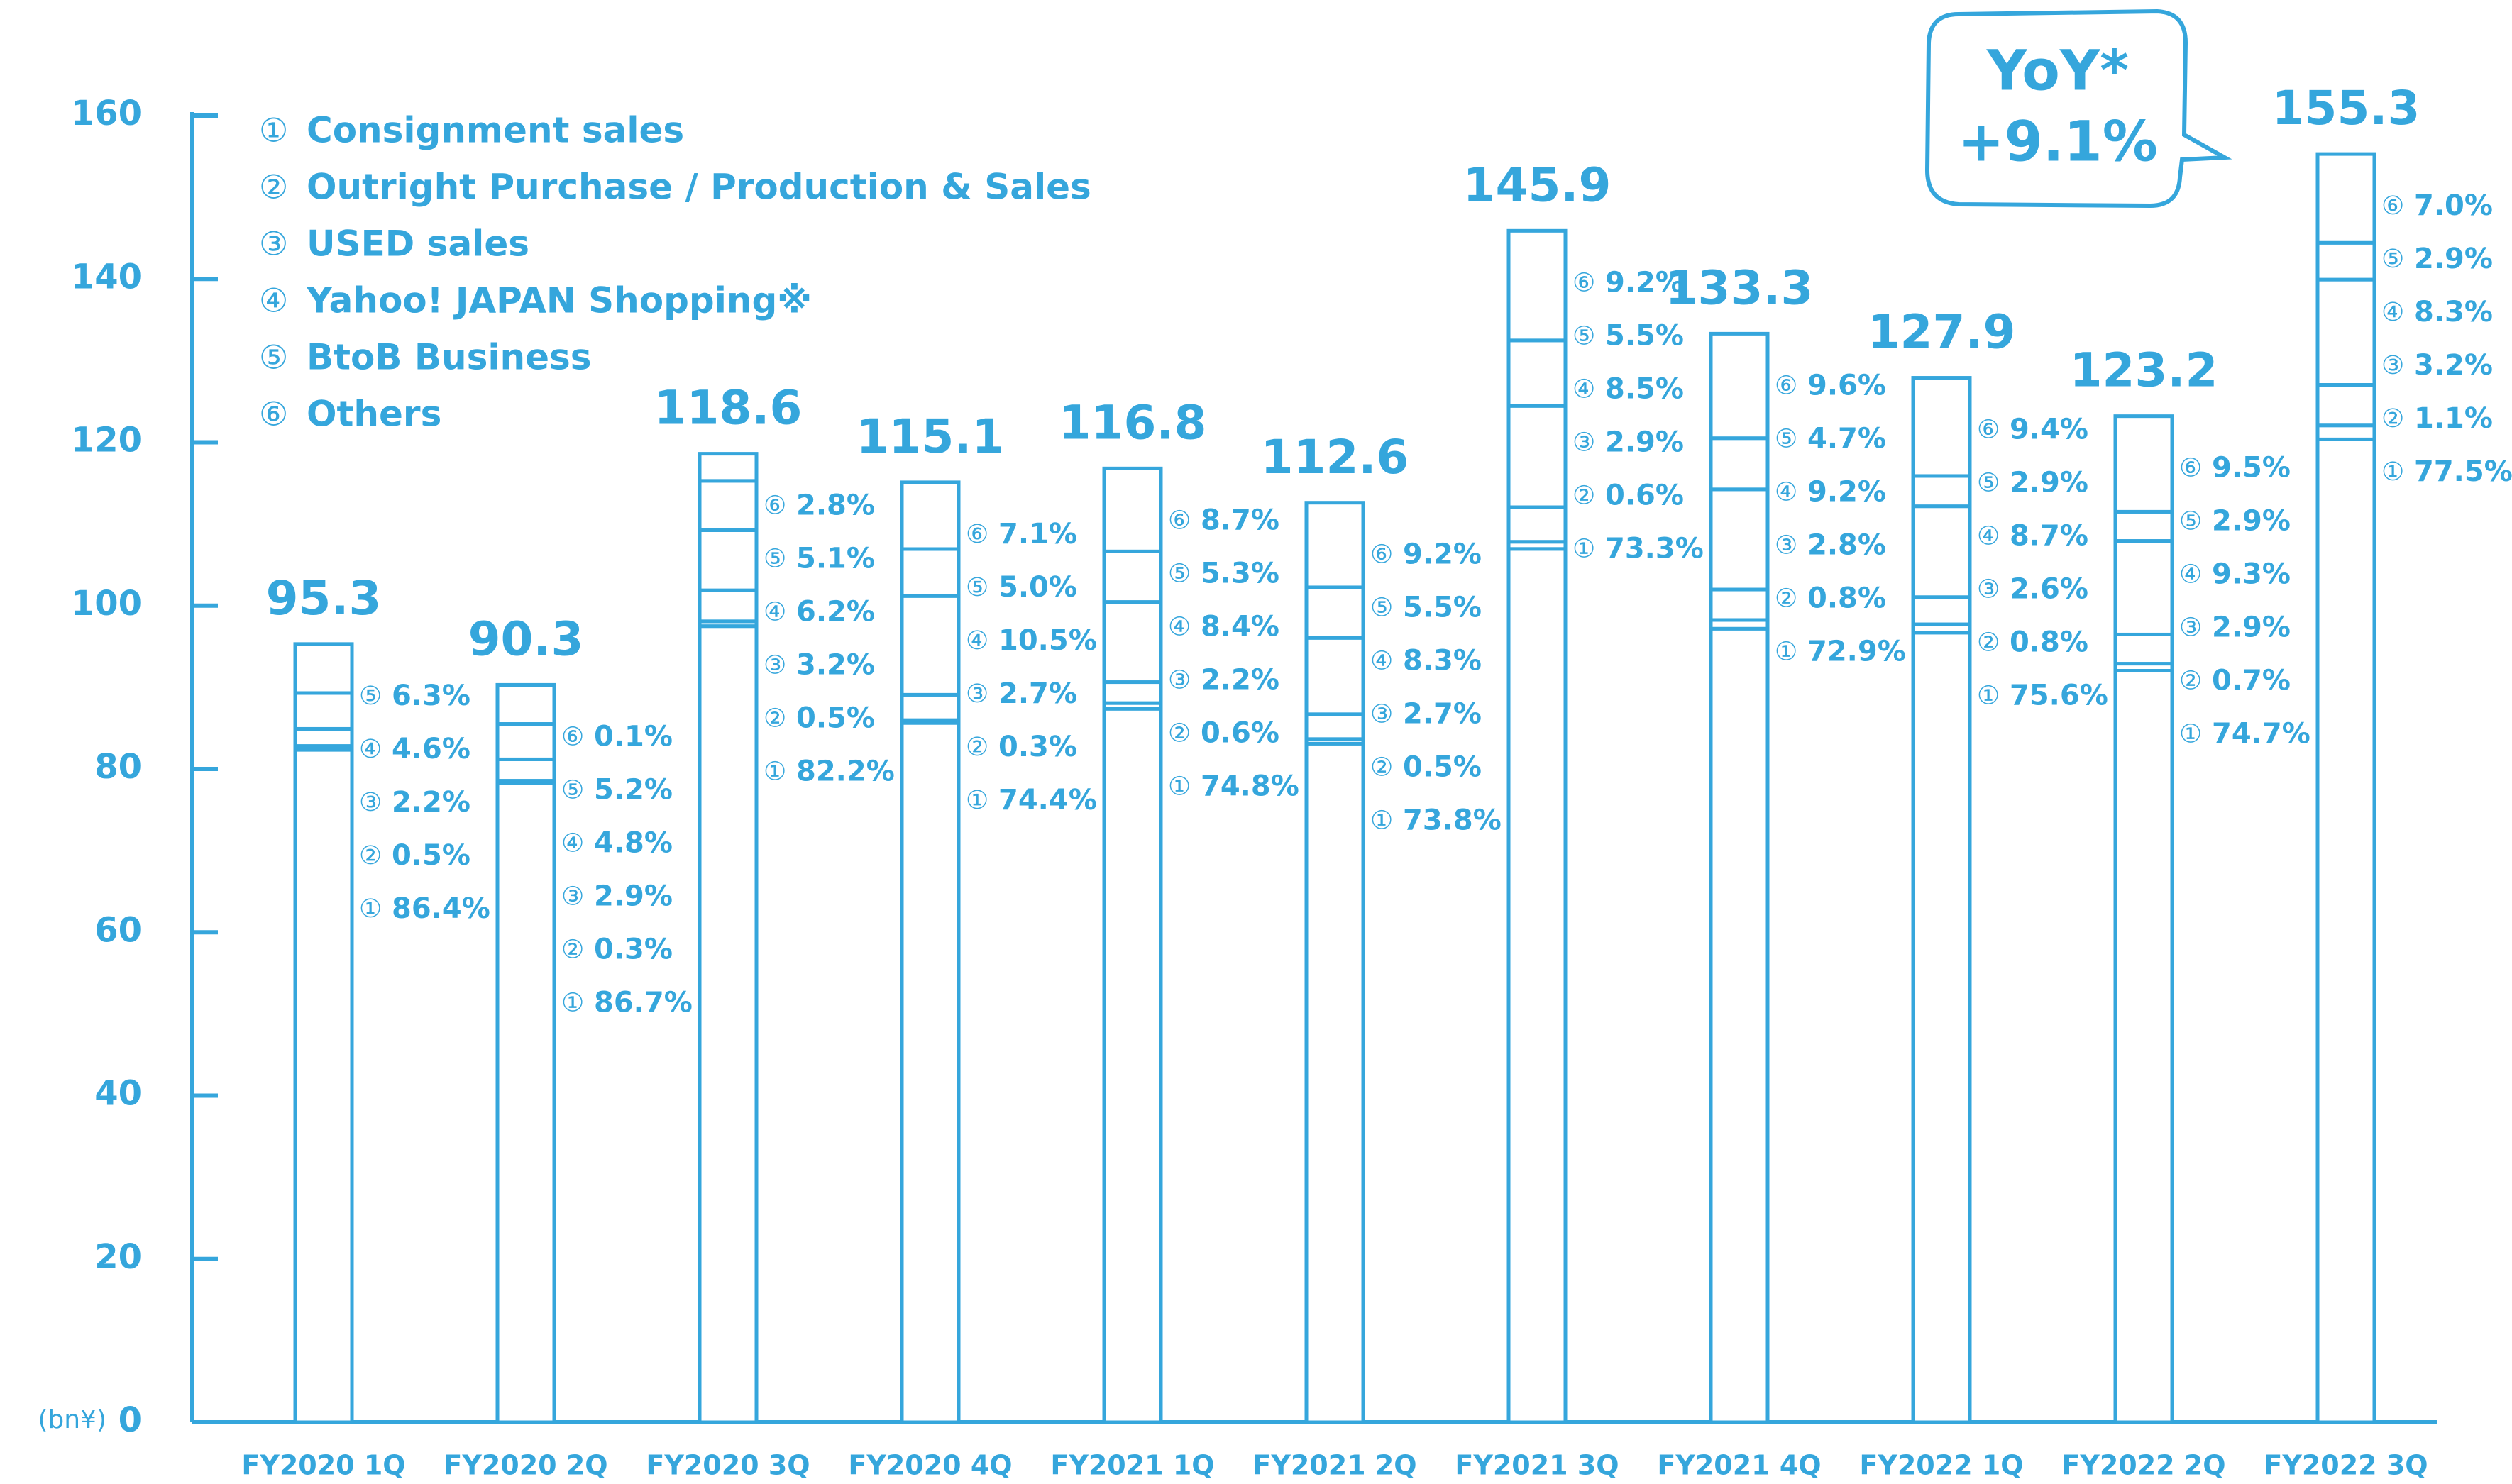  What do you see at coordinates (633, 789) in the screenshot?
I see `data-label: 5.2%` at bounding box center [633, 789].